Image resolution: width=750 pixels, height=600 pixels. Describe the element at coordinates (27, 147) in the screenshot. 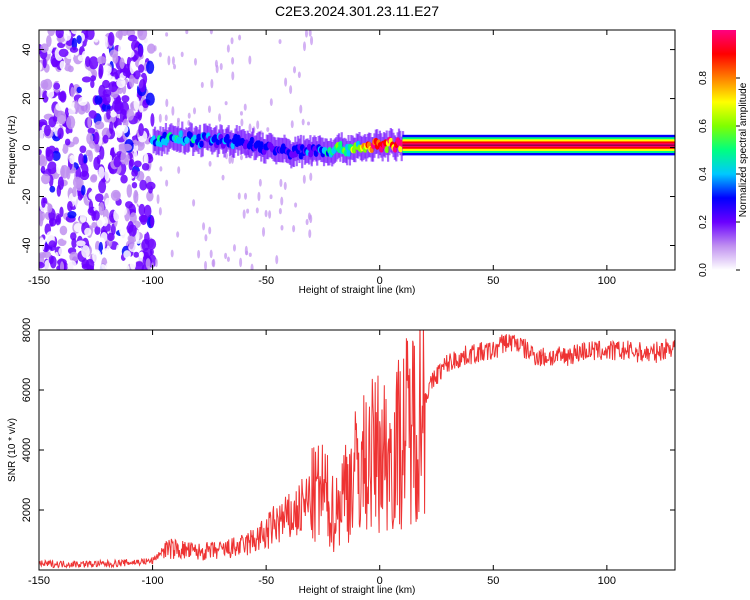

I see `y-tick-label: 0` at that location.